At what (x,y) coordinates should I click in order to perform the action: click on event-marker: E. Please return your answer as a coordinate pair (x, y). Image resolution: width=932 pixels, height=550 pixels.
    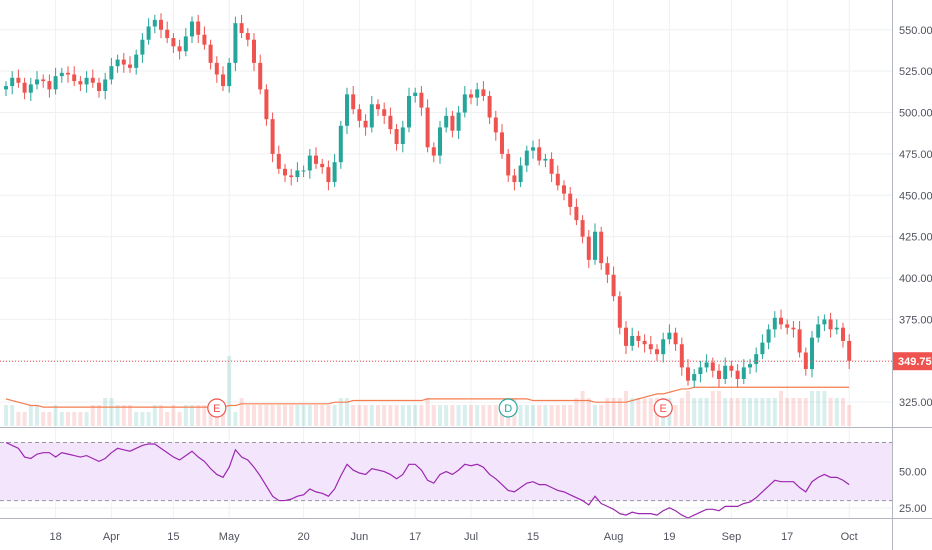
    Looking at the image, I should click on (663, 408).